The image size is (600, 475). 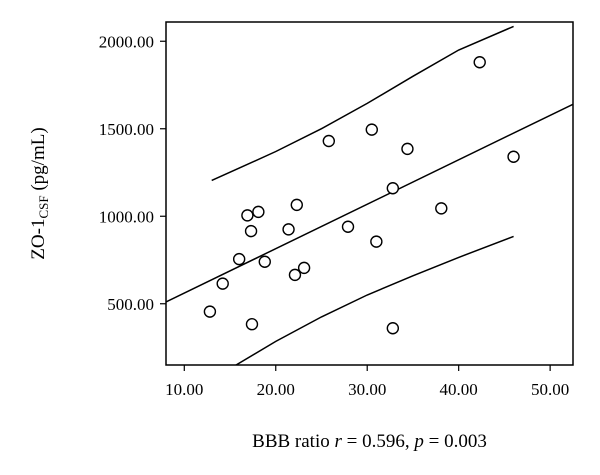 I want to click on p-value: = 0.003, so click(x=455, y=441).